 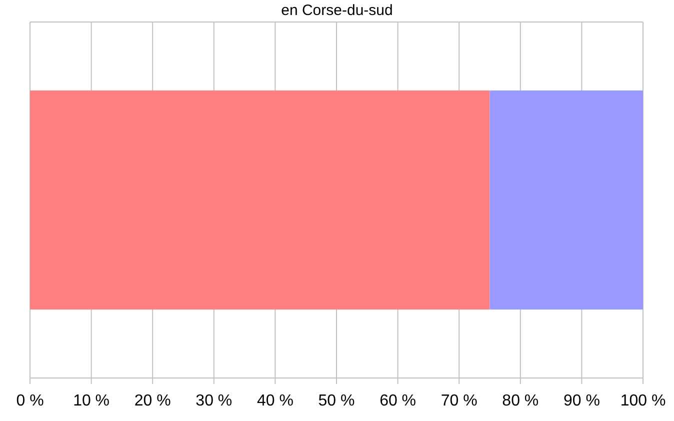 What do you see at coordinates (337, 10) in the screenshot?
I see `chart-title: en Corse-du-sud` at bounding box center [337, 10].